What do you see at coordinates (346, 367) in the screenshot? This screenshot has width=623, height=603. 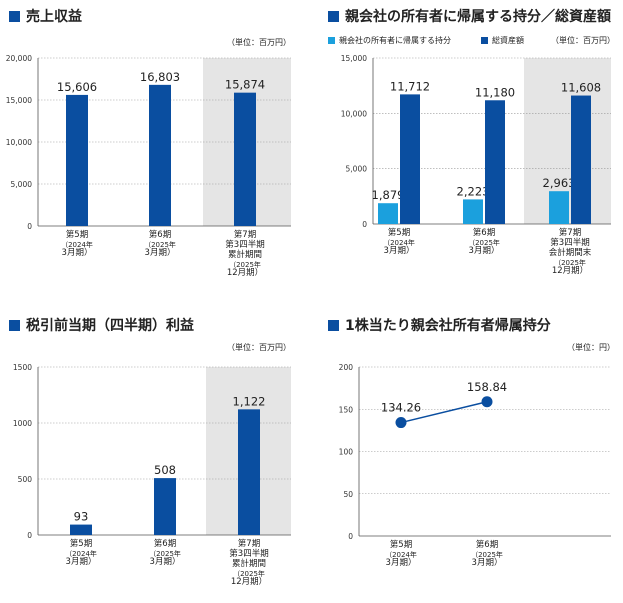 I see `y-tick-label: 200` at bounding box center [346, 367].